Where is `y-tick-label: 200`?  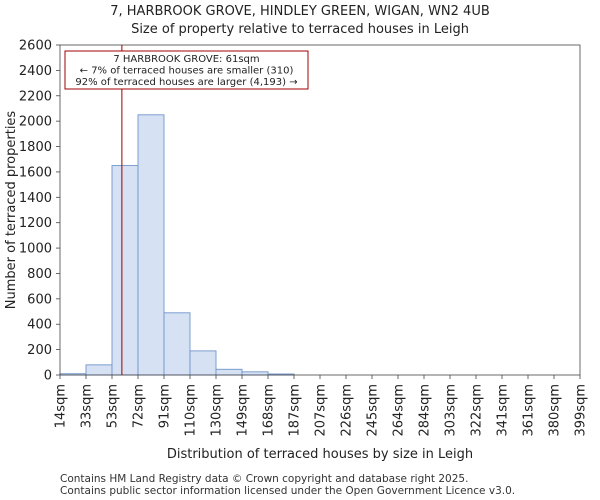 y-tick-label: 200 is located at coordinates (39, 350).